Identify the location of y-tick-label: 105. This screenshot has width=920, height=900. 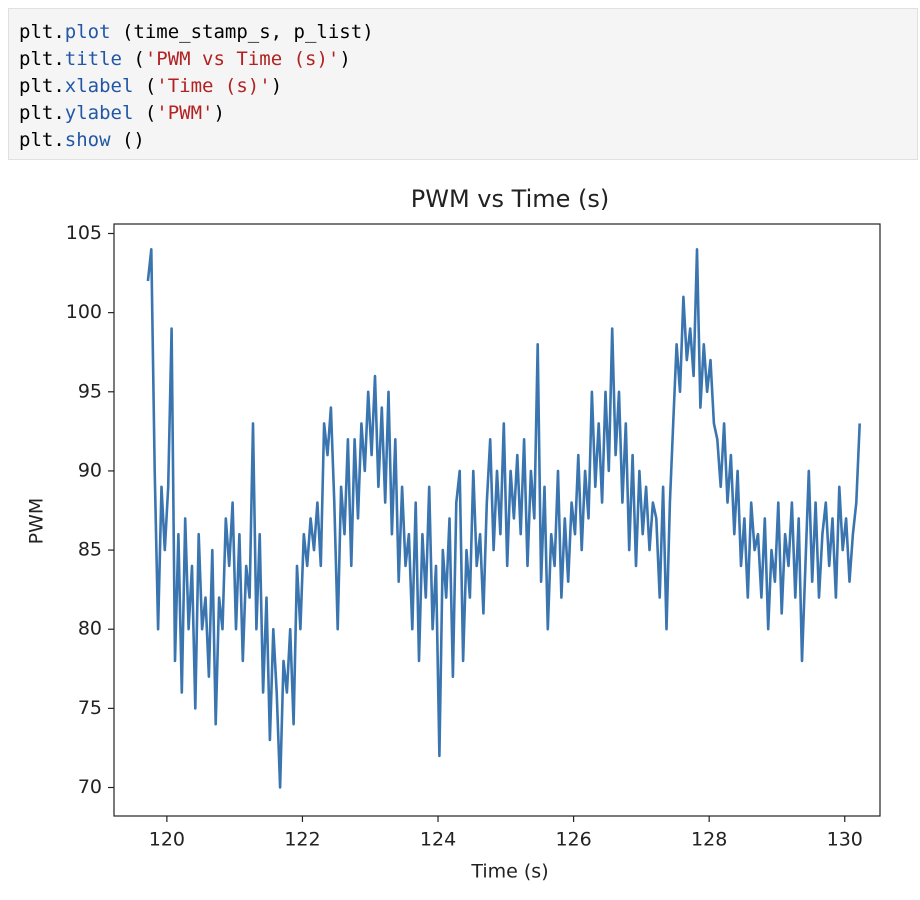
(84, 233).